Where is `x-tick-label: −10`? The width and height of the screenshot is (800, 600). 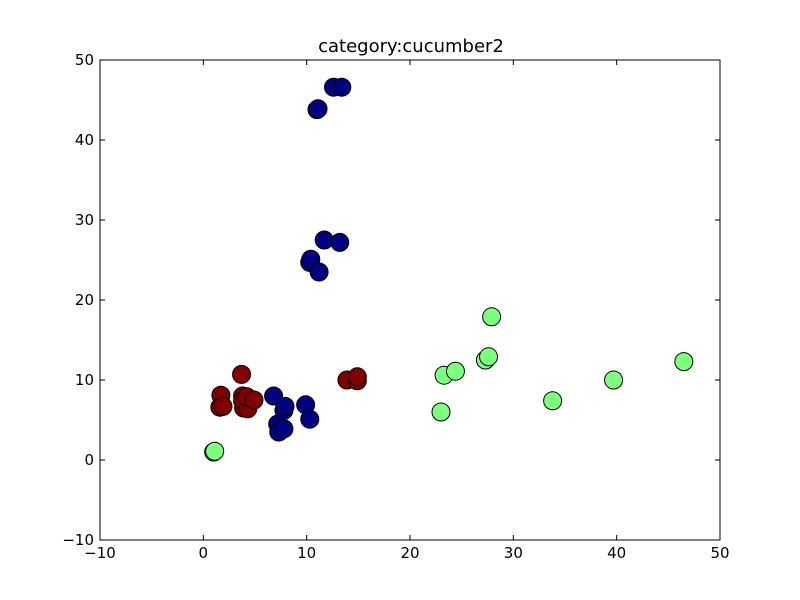
x-tick-label: −10 is located at coordinates (100, 553).